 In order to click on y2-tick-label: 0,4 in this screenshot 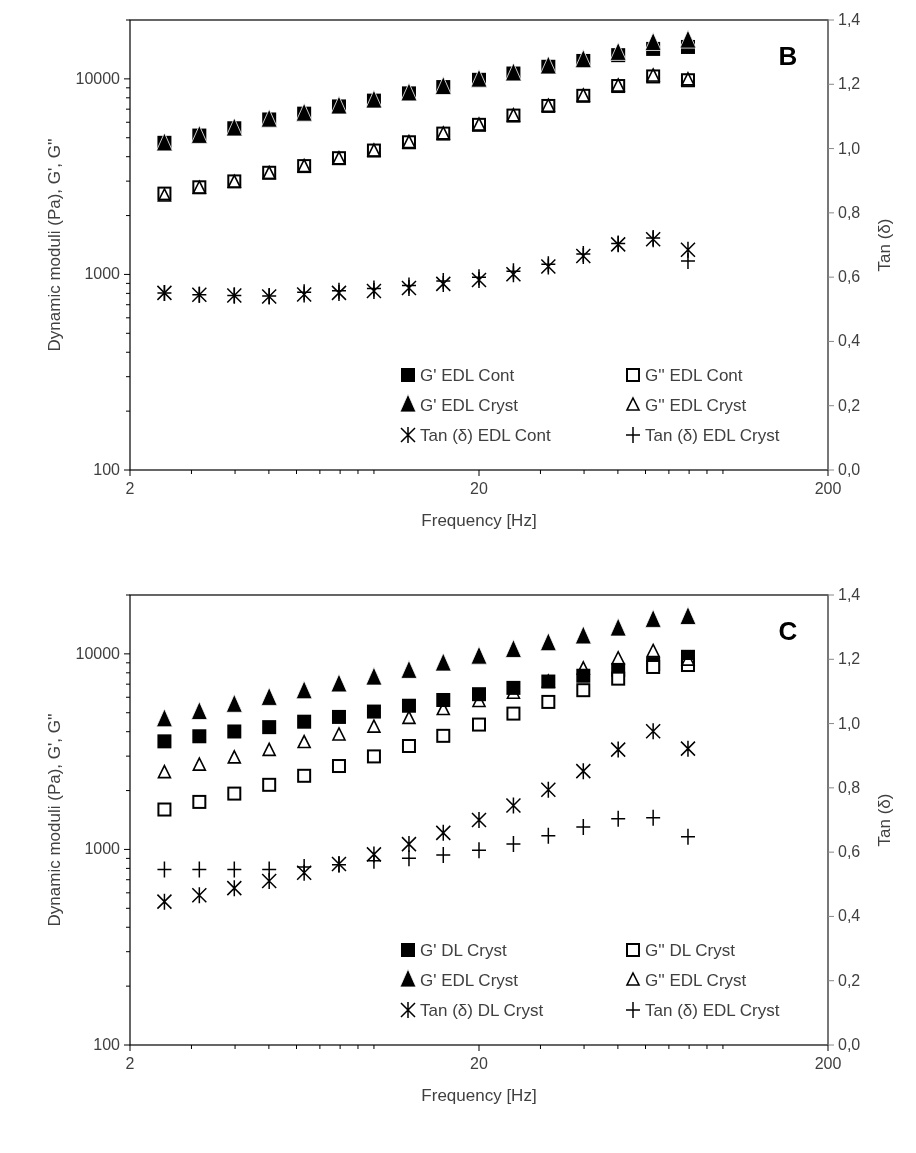, I will do `click(849, 341)`.